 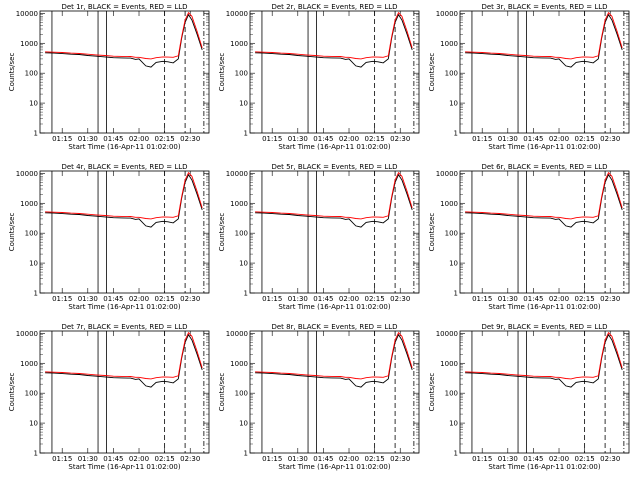 I want to click on panel-title: Det 9r, BLACK = Events, RED = LLD, so click(x=544, y=327).